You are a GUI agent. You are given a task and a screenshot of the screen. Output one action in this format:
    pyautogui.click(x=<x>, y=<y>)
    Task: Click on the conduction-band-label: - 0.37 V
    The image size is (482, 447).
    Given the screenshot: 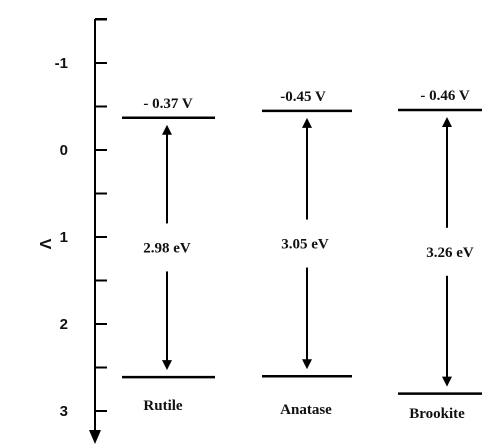 What is the action you would take?
    pyautogui.click(x=167, y=104)
    